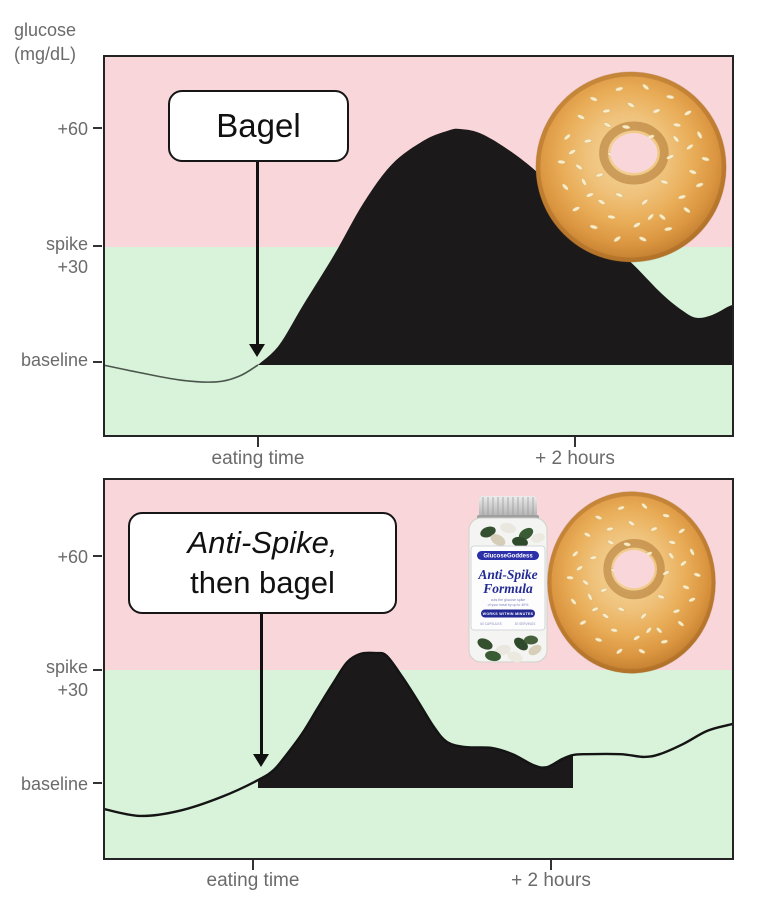 Image resolution: width=761 pixels, height=900 pixels. I want to click on ytick-plus60-top, so click(97, 128).